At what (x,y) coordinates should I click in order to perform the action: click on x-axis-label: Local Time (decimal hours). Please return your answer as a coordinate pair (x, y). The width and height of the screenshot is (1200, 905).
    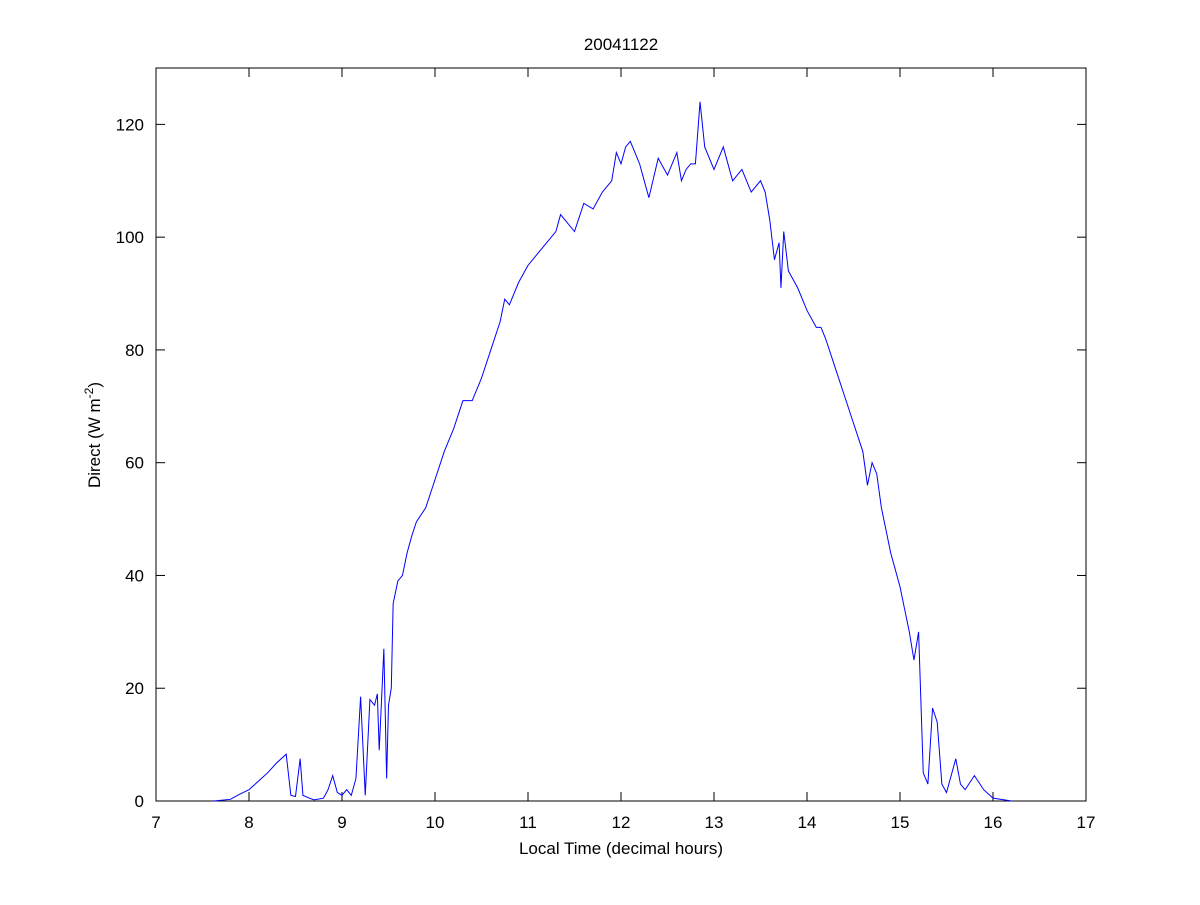
    Looking at the image, I should click on (621, 848).